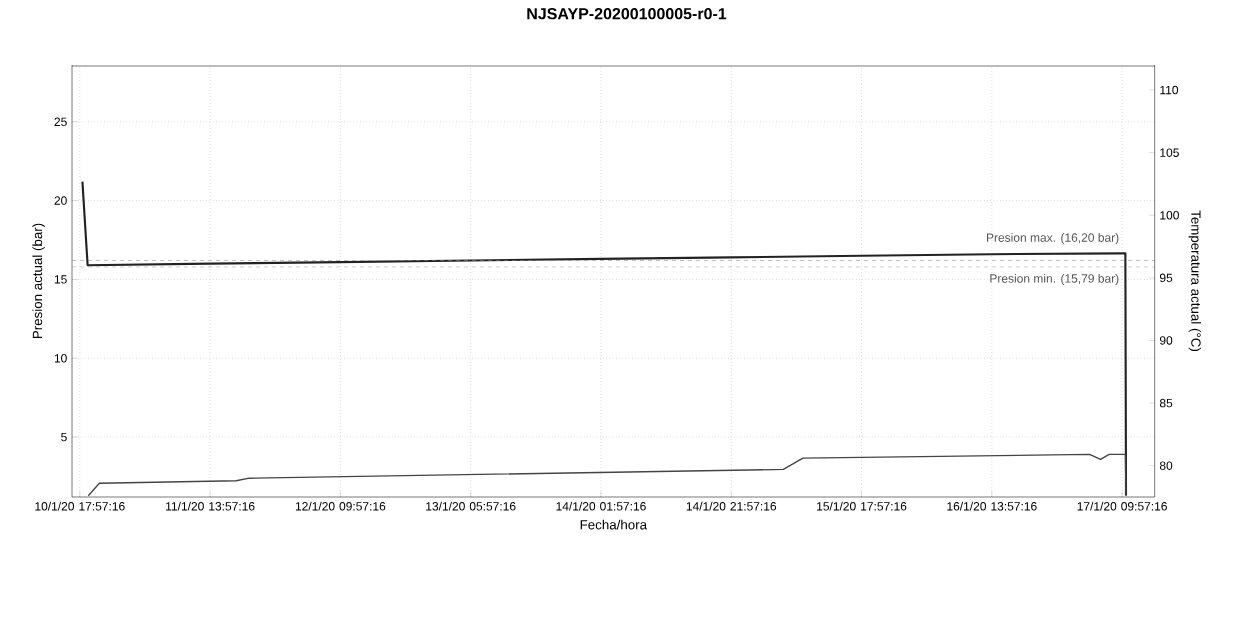 Image resolution: width=1253 pixels, height=618 pixels. Describe the element at coordinates (1122, 506) in the screenshot. I see `x-tick-label: 17/1/20 09:57:16` at that location.